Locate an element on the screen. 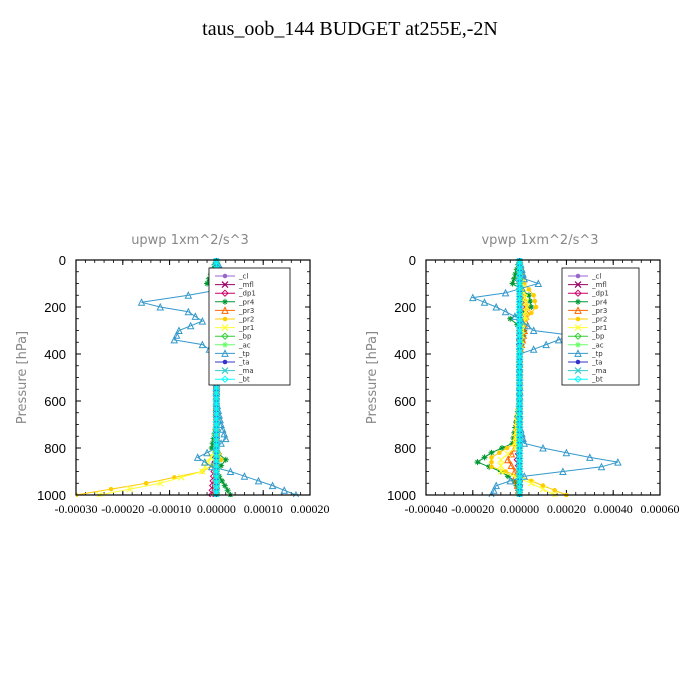 This screenshot has width=700, height=700. series-group is located at coordinates (545, 377).